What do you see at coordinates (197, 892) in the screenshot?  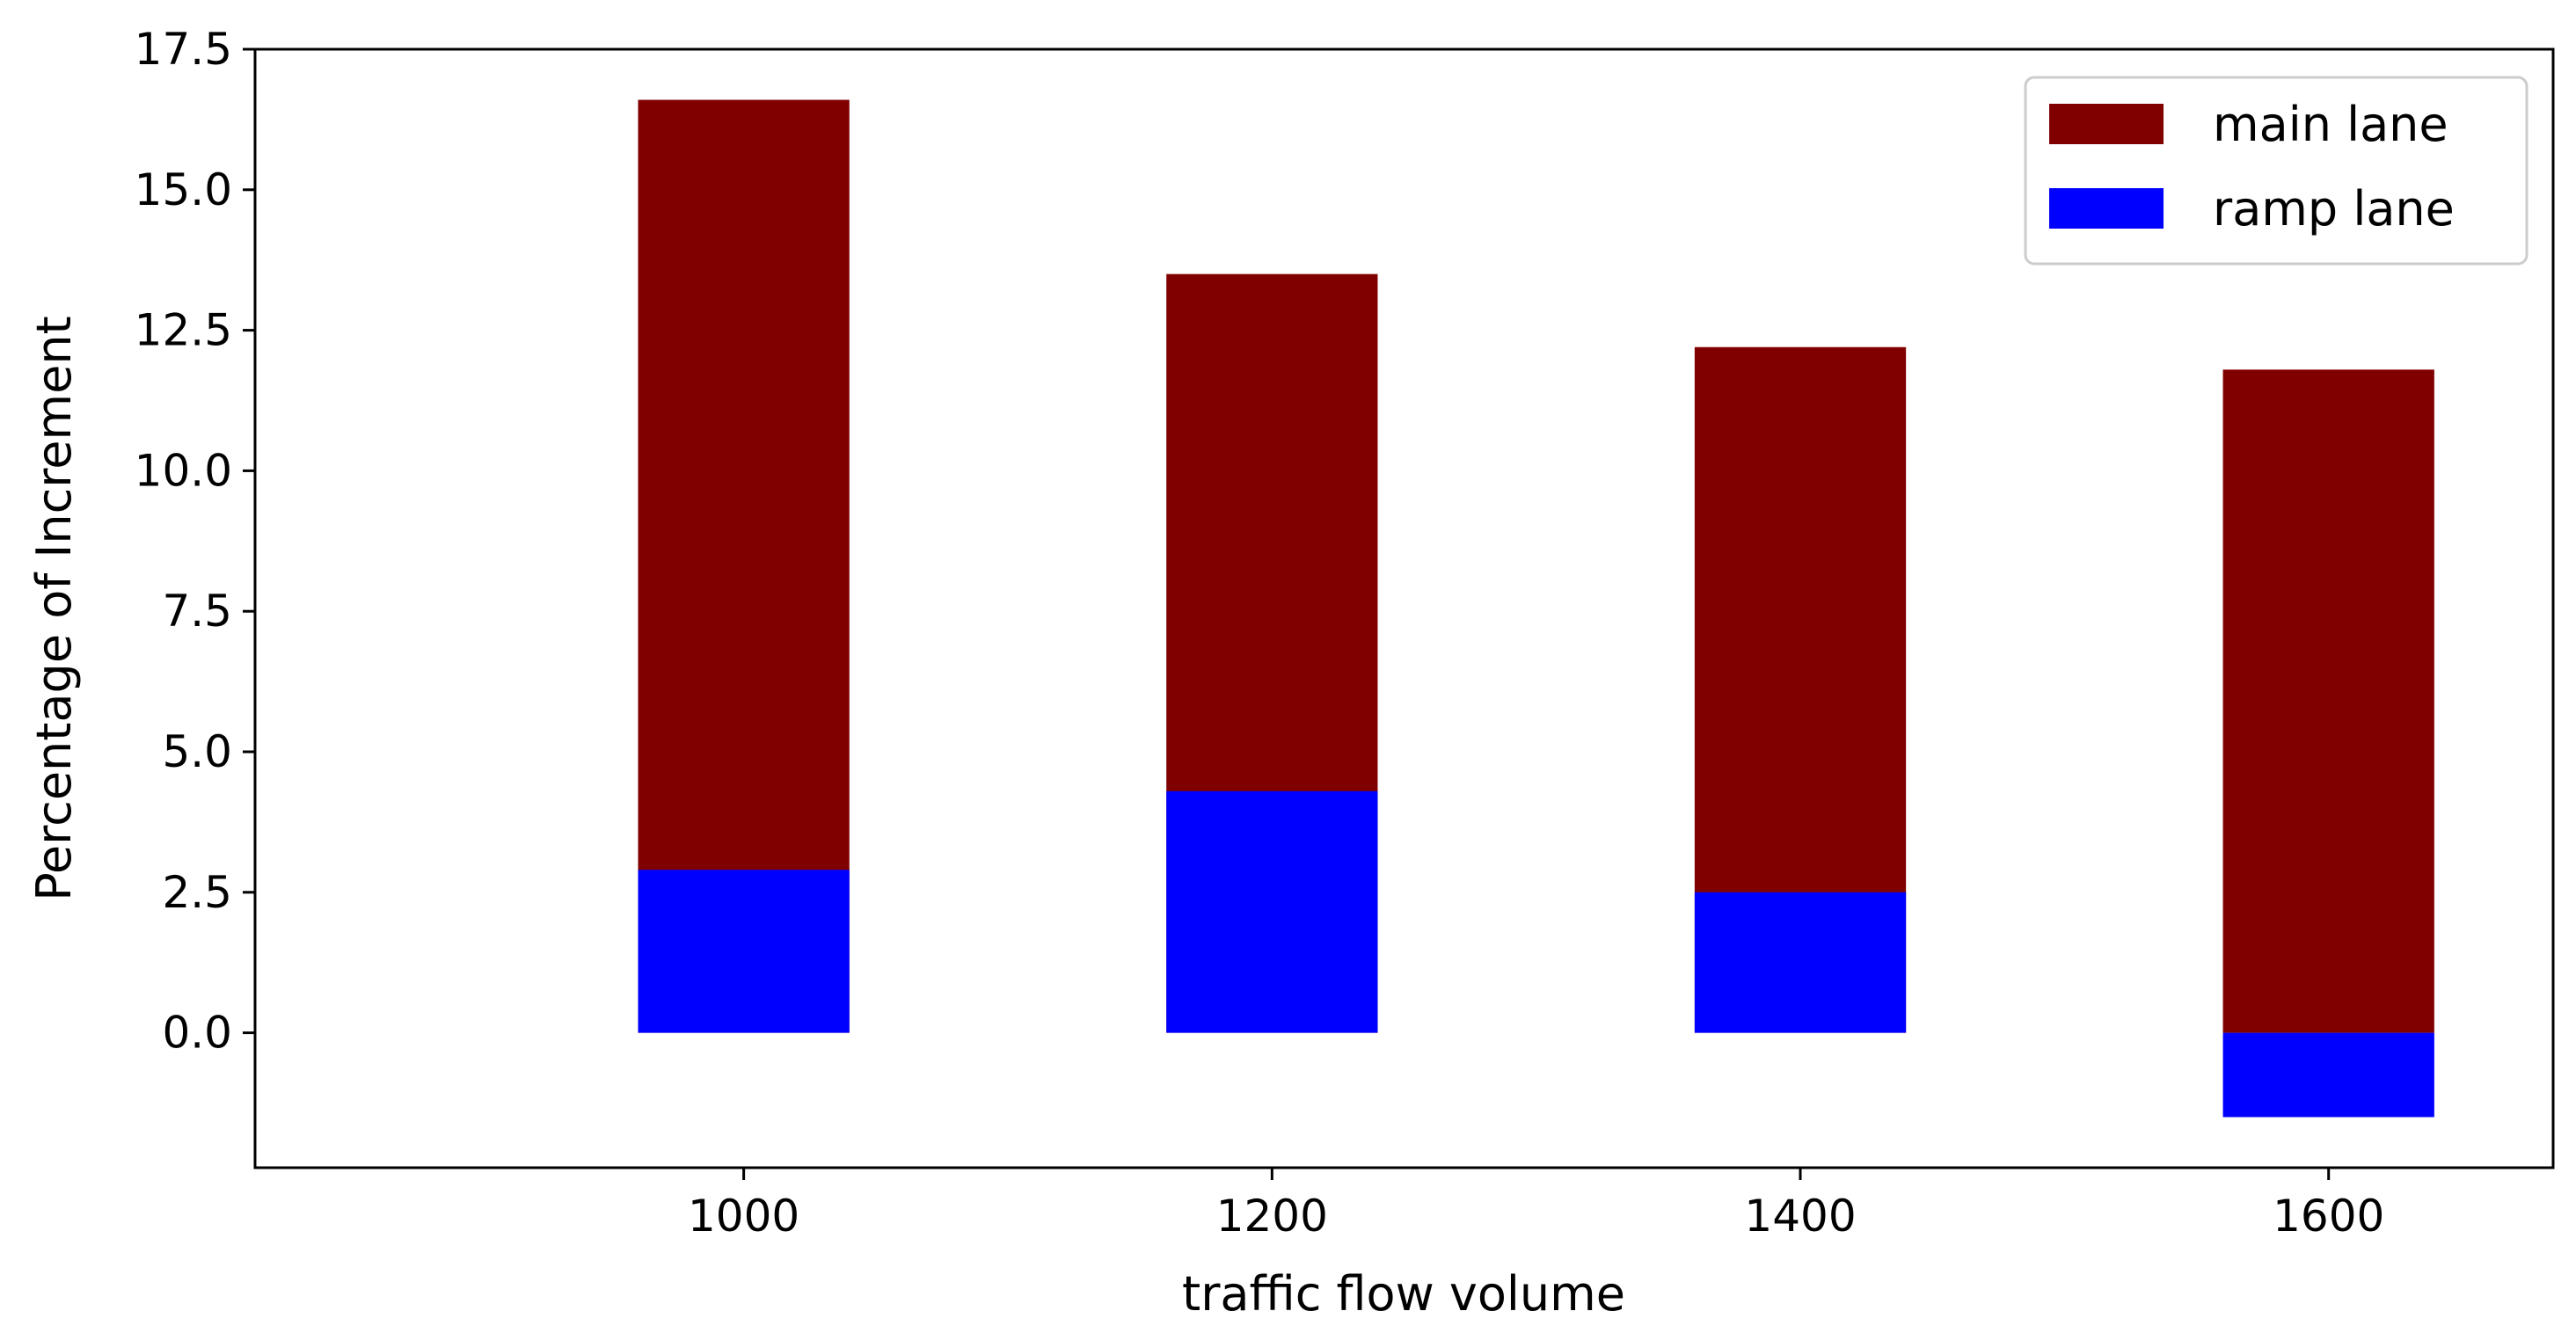 I see `y-tick-label: 2.5` at bounding box center [197, 892].